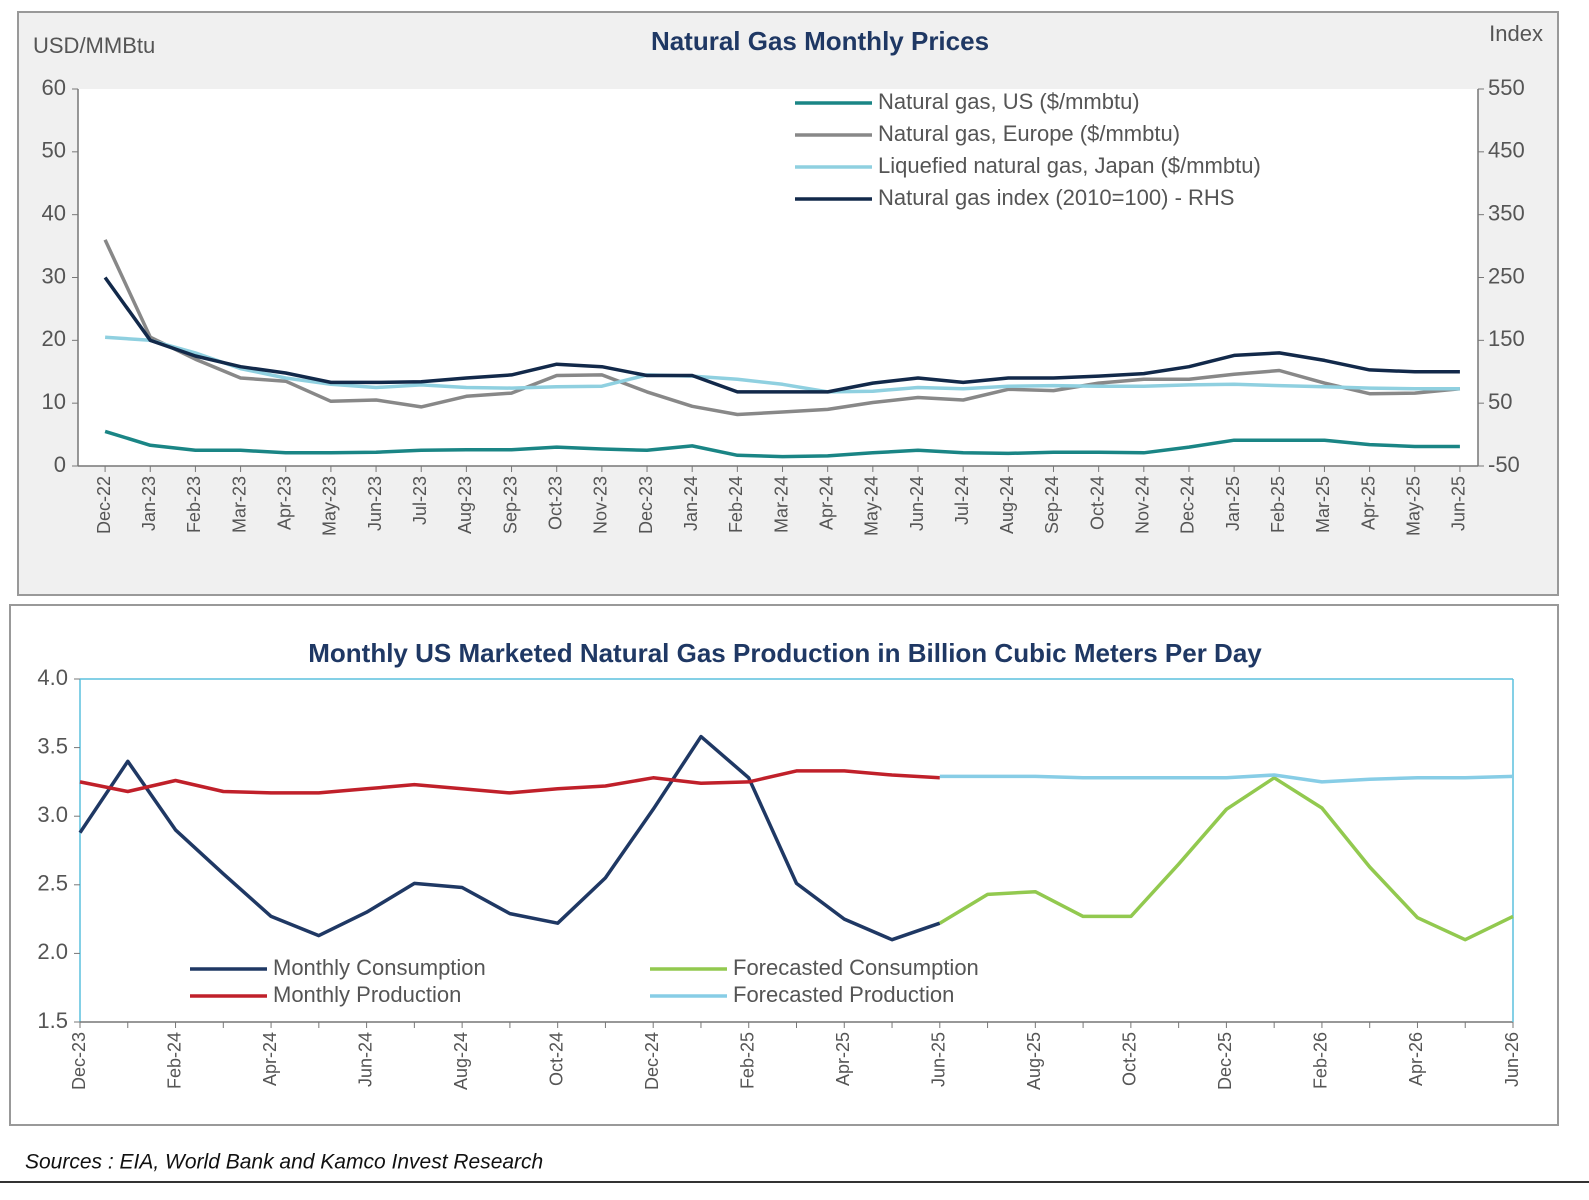 The image size is (1589, 1200). What do you see at coordinates (239, 504) in the screenshot?
I see `x-tick-label: Mar-23` at bounding box center [239, 504].